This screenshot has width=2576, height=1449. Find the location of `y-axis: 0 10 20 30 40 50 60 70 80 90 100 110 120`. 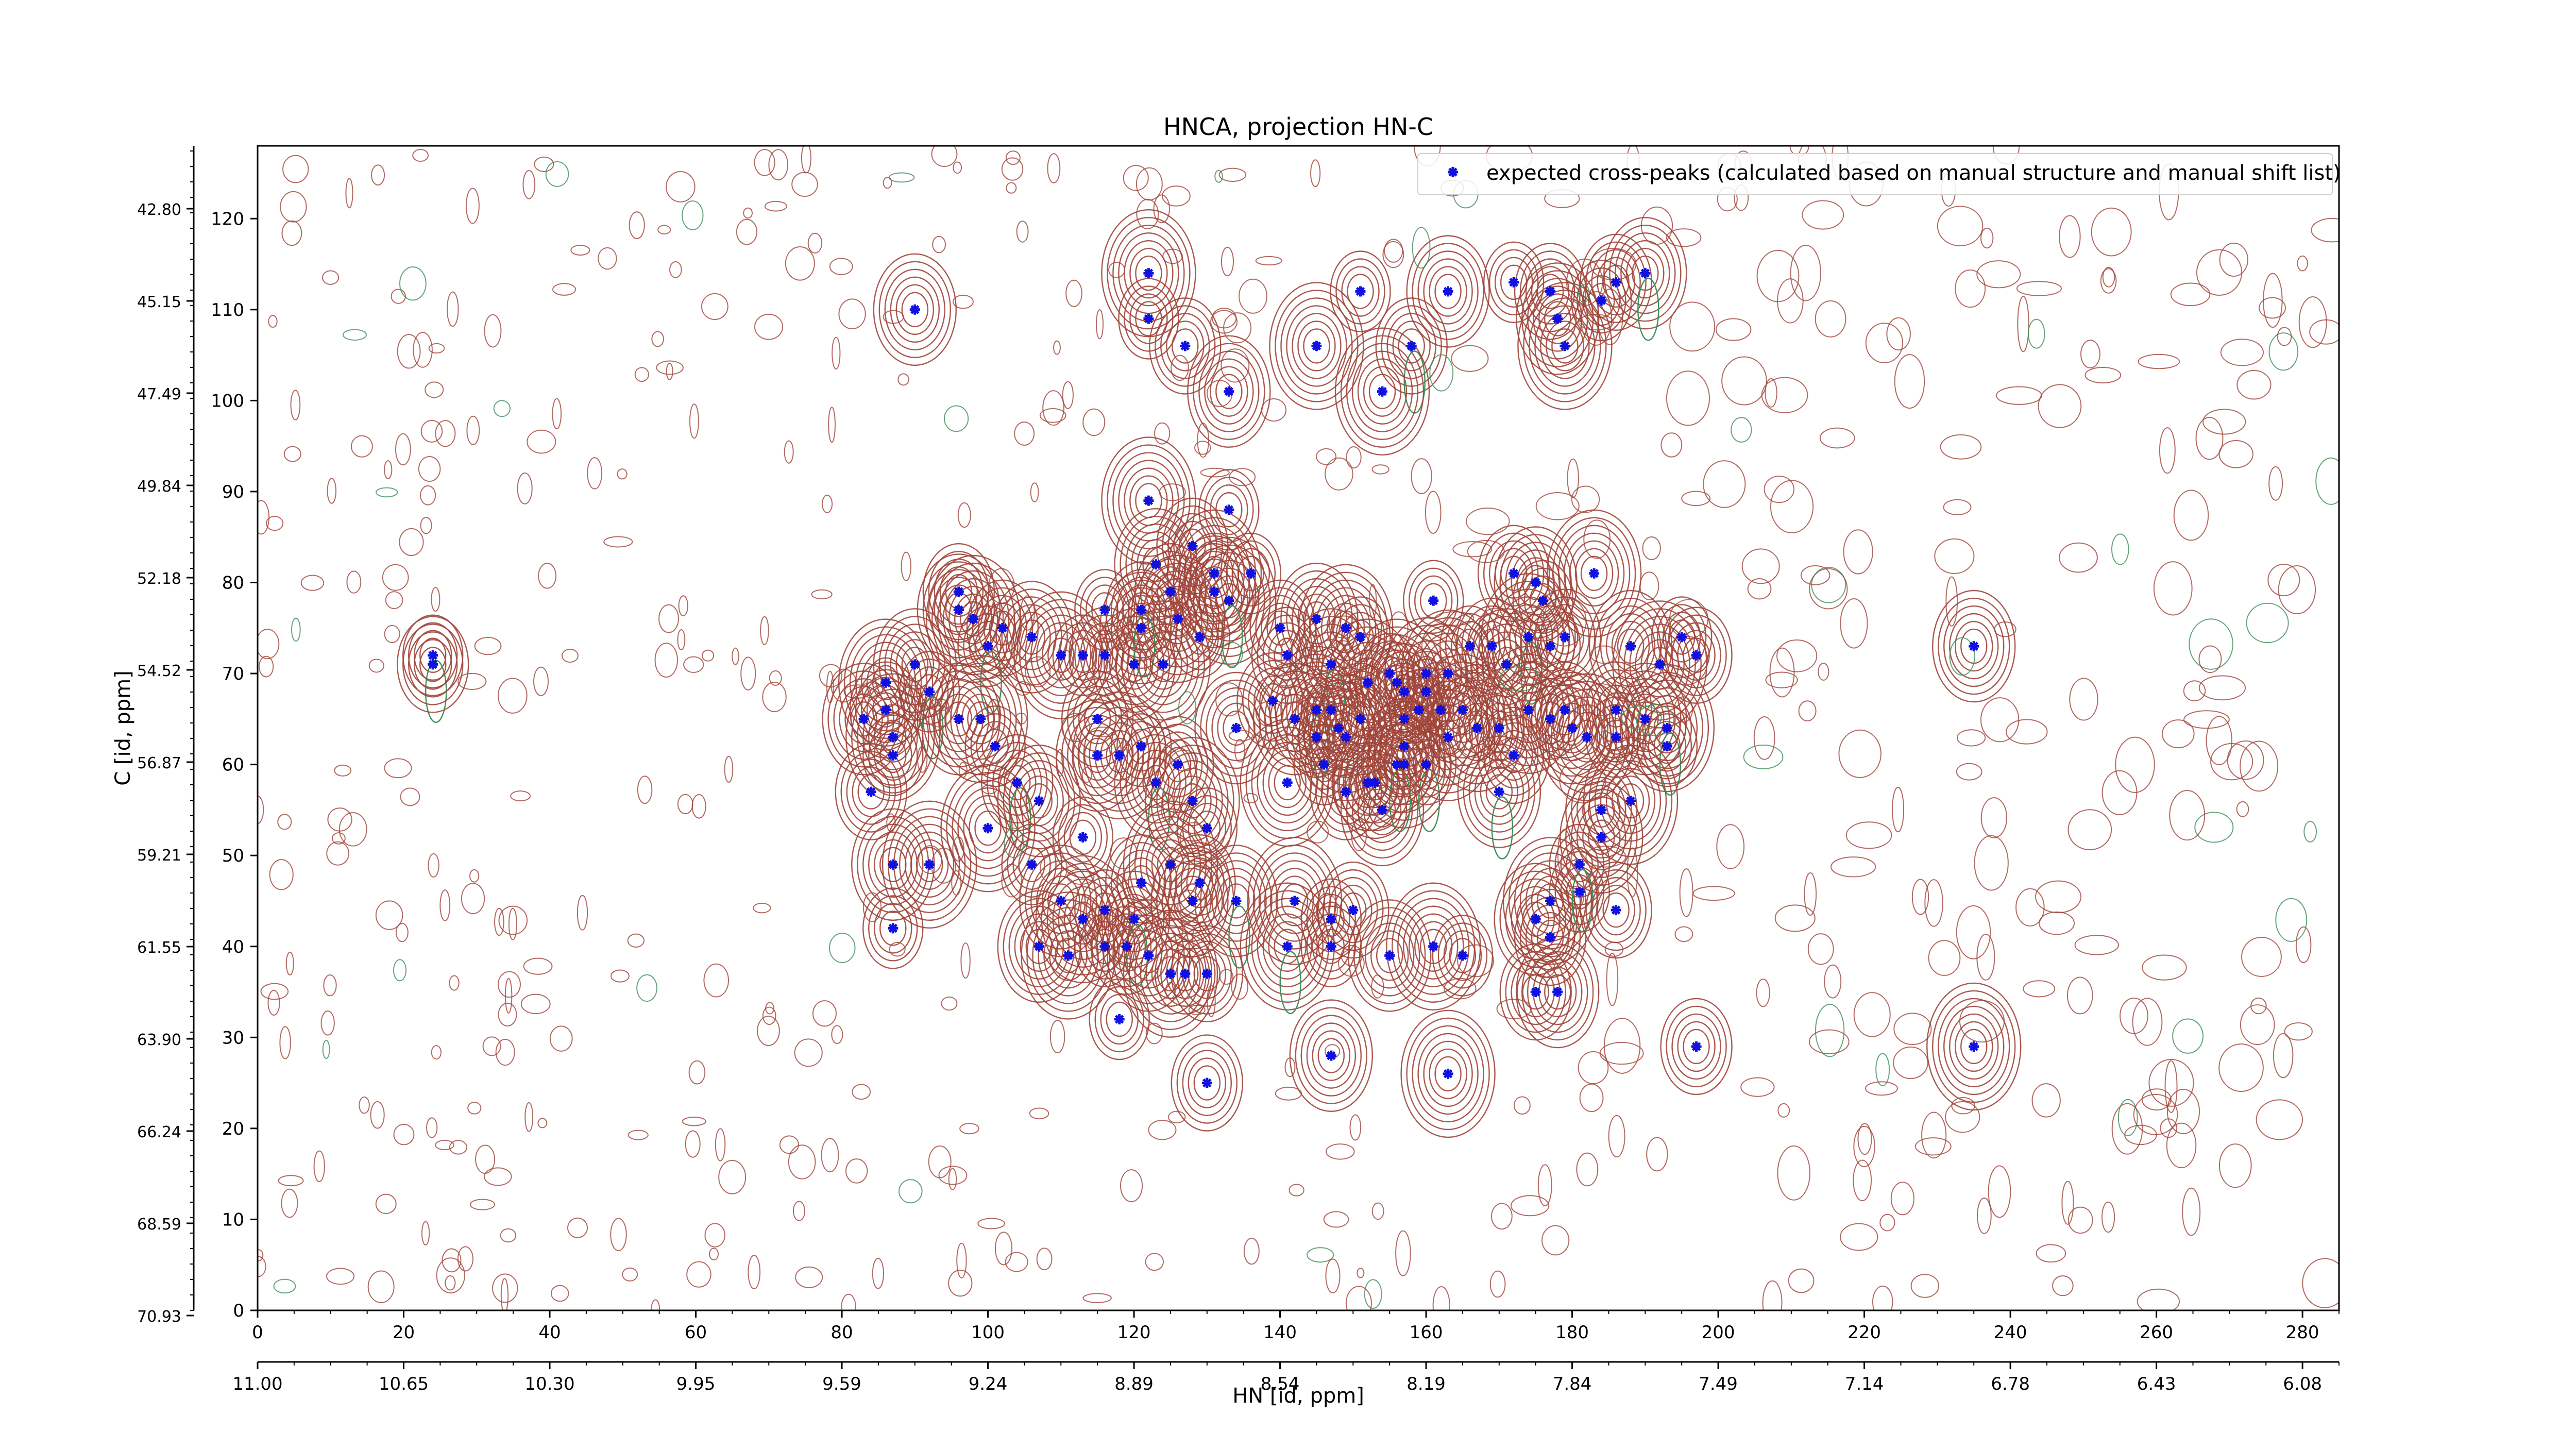

y-axis: 0 10 20 30 40 50 60 70 80 90 100 110 120 is located at coordinates (234, 765).